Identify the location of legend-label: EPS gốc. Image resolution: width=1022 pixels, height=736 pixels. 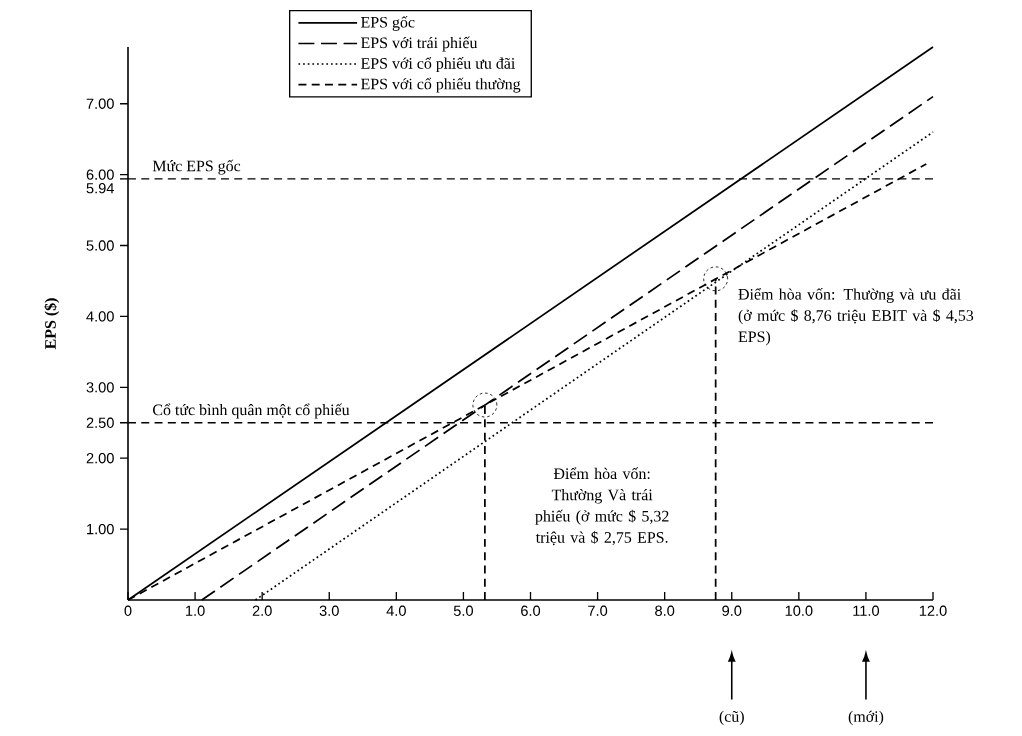
(388, 23).